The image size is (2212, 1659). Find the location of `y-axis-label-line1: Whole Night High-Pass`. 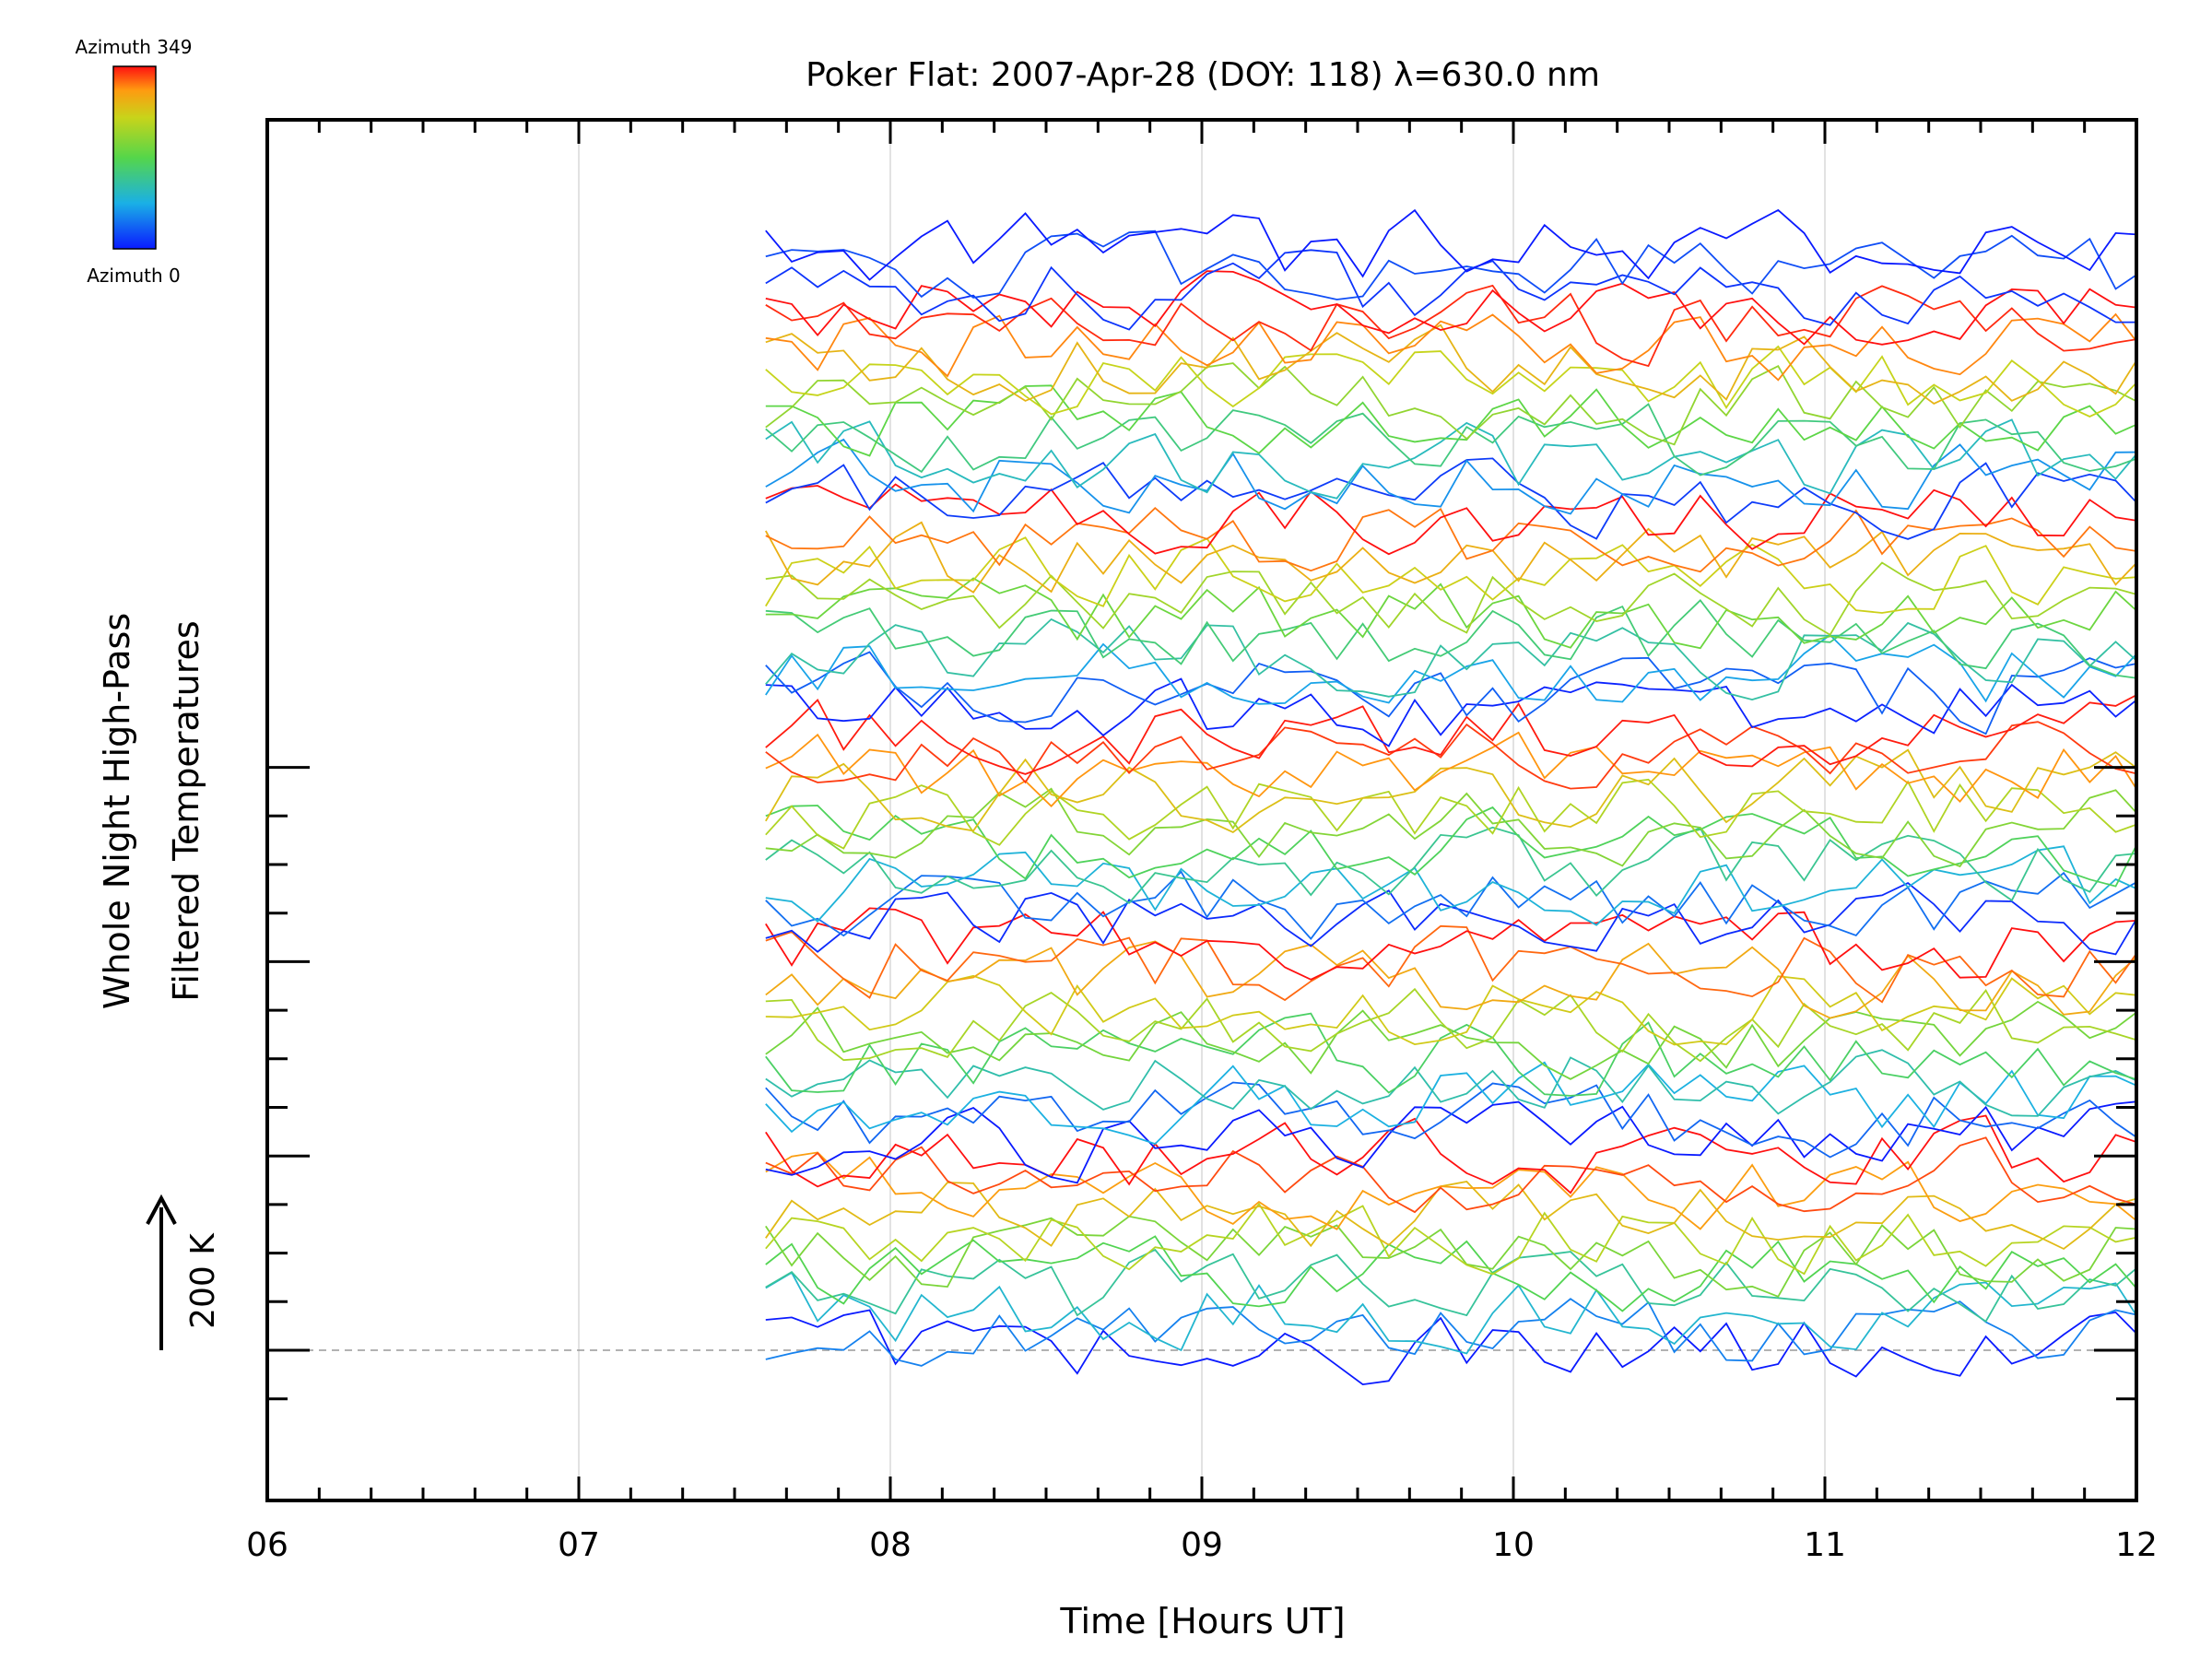

y-axis-label-line1: Whole Night High-Pass is located at coordinates (117, 811).